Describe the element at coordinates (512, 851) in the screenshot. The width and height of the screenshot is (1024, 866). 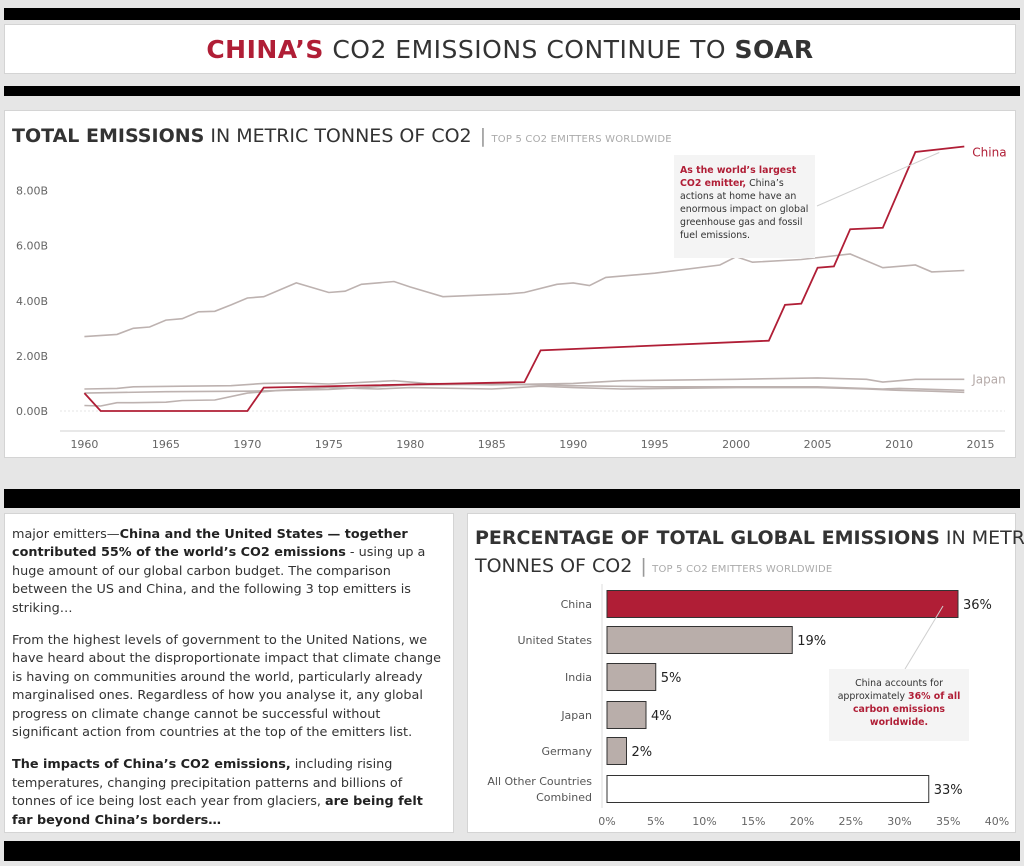
I see `bottom-black-bar` at that location.